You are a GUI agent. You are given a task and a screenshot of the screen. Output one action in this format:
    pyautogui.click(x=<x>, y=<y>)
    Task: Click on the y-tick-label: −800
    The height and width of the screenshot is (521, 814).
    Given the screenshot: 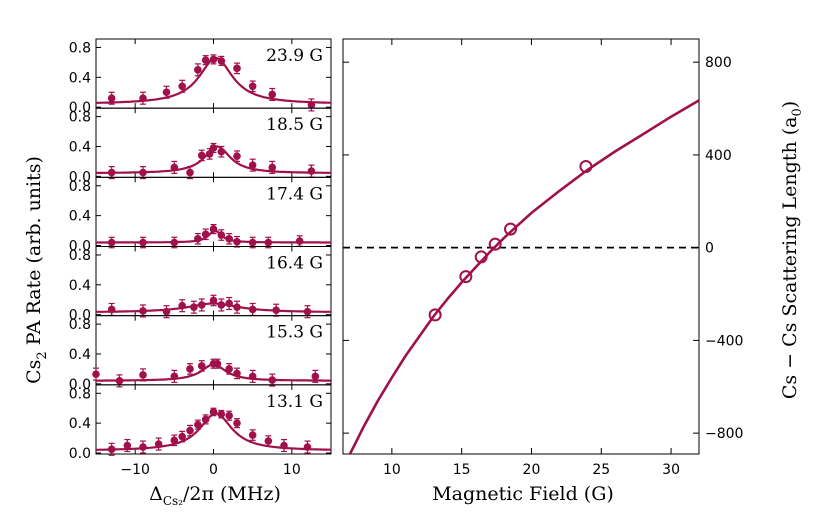 What is the action you would take?
    pyautogui.click(x=724, y=434)
    